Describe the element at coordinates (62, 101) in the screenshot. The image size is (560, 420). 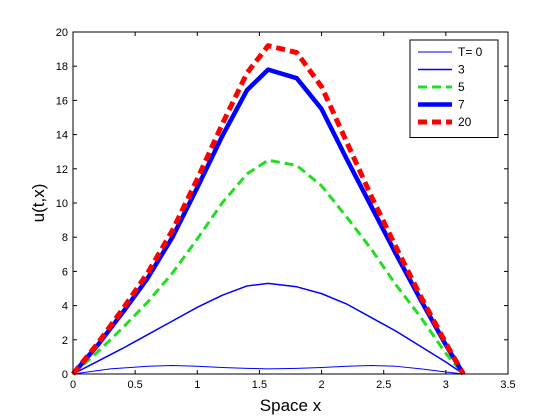
I see `y-tick-label: 16` at that location.